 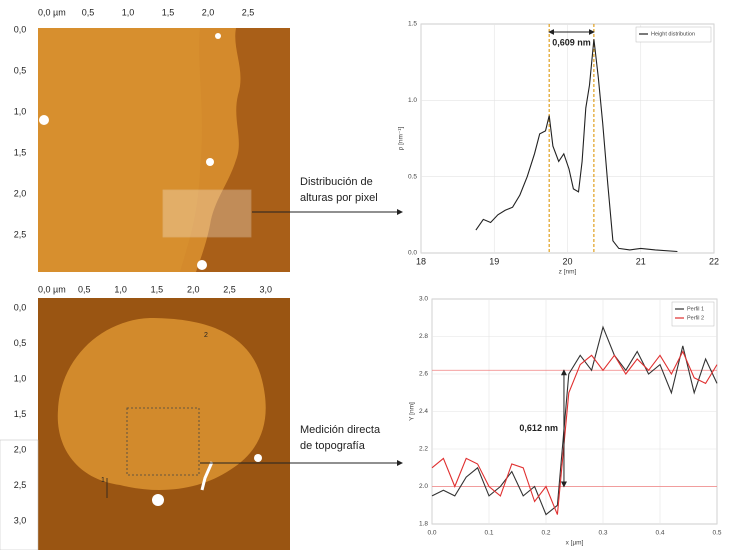 I want to click on y-tick-label: 3.0, so click(x=423, y=299).